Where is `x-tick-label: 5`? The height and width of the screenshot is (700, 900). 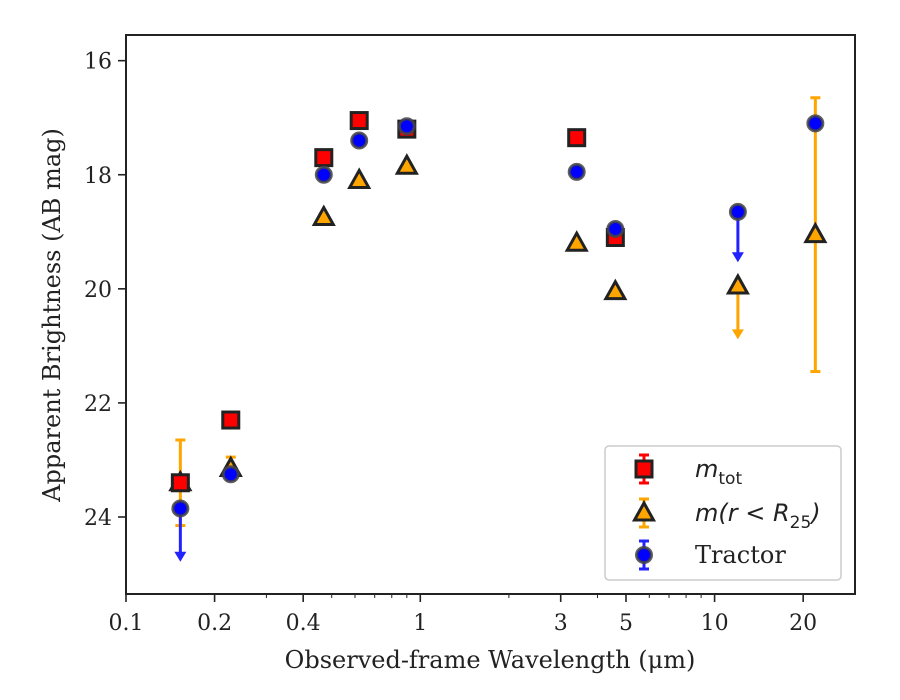
x-tick-label: 5 is located at coordinates (626, 623).